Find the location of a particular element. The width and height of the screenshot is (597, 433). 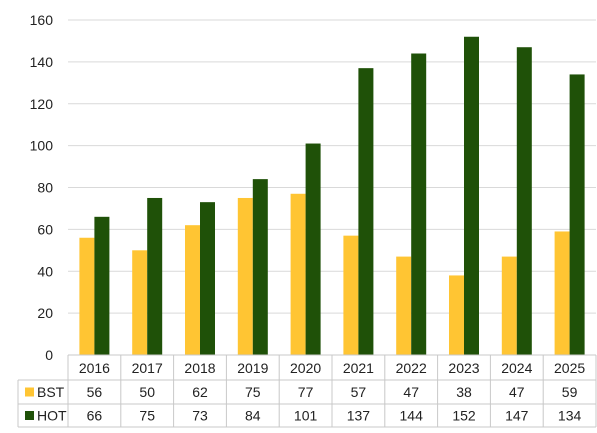

table-cell-bst: 38 is located at coordinates (464, 392).